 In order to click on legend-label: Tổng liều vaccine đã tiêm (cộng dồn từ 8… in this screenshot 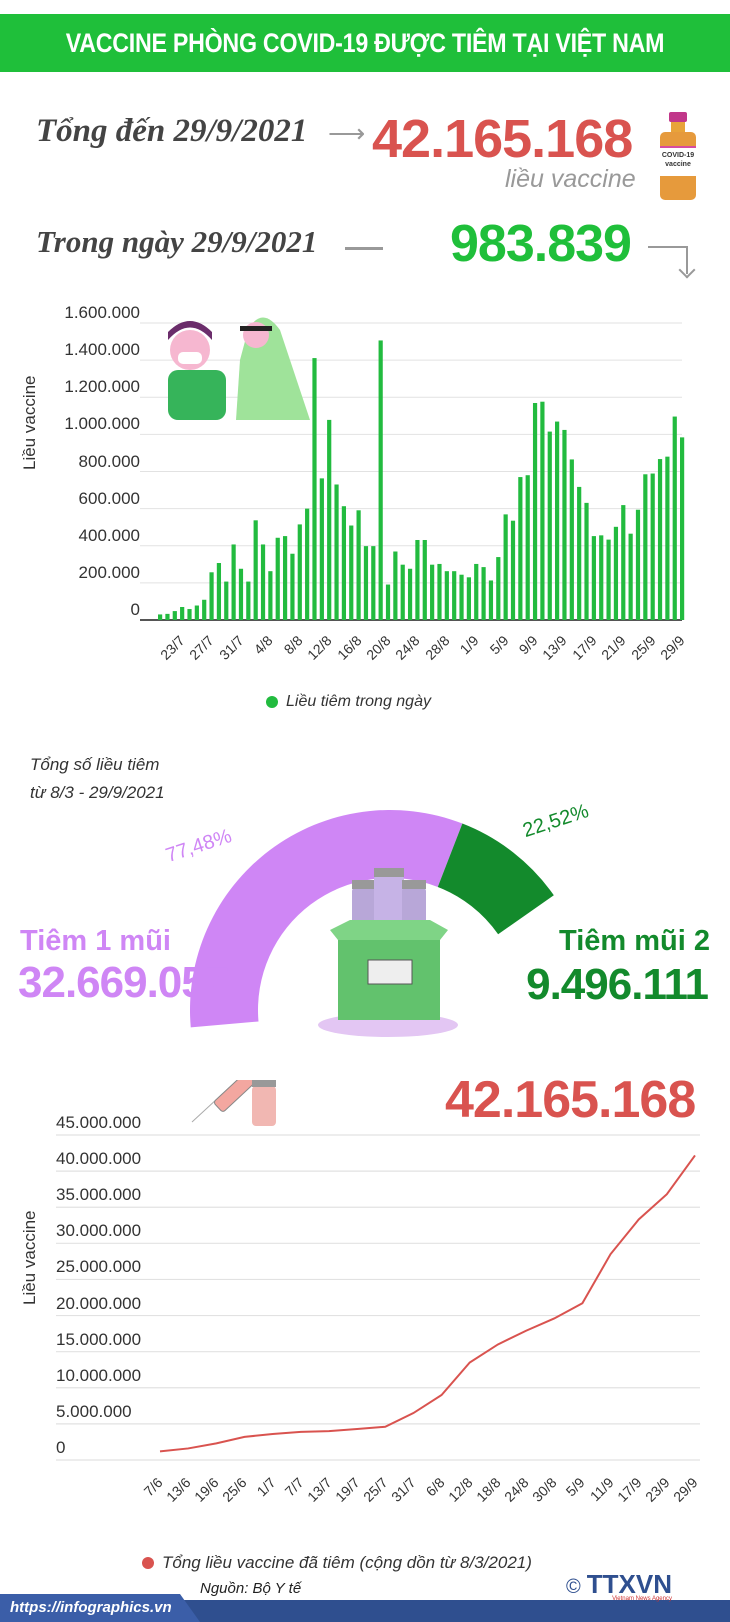, I will do `click(347, 1562)`.